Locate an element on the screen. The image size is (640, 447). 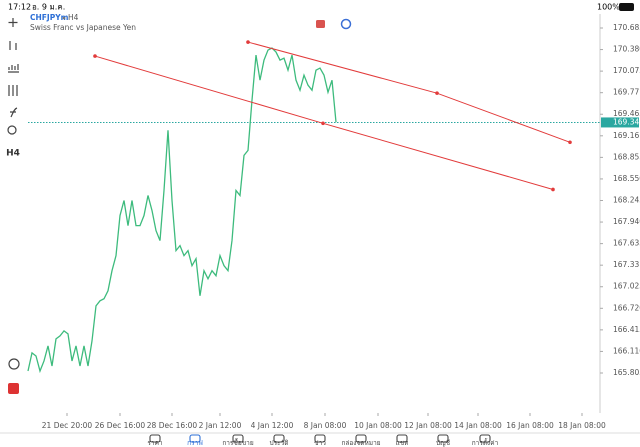
nav-label: การตั้งค่า is located at coordinates (485, 442).